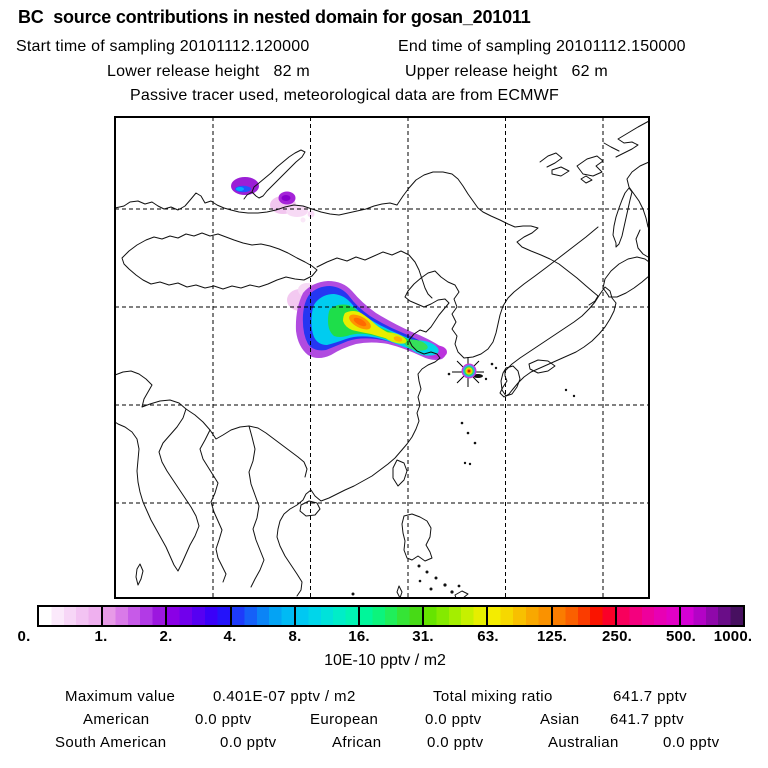 This screenshot has width=768, height=768. Describe the element at coordinates (344, 719) in the screenshot. I see `contribution-label-european: European` at that location.